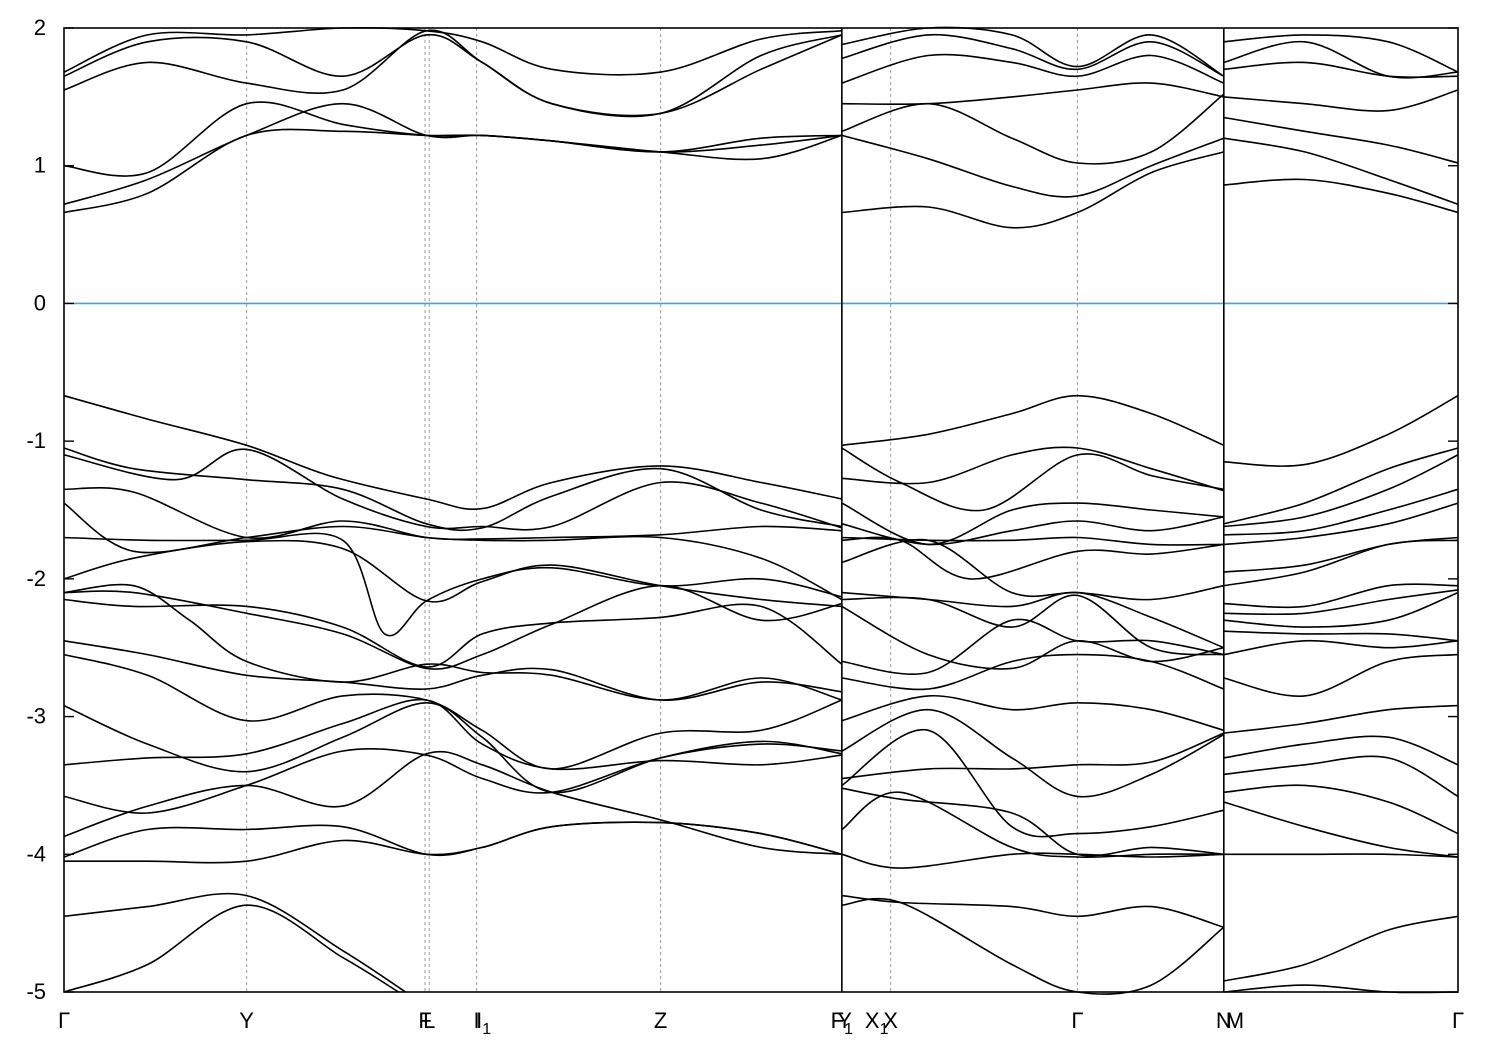 This screenshot has height=1050, width=1500. I want to click on x-axis: Γ Y FL II1 Z F1Y X1X Γ NM Γ, so click(761, 1023).